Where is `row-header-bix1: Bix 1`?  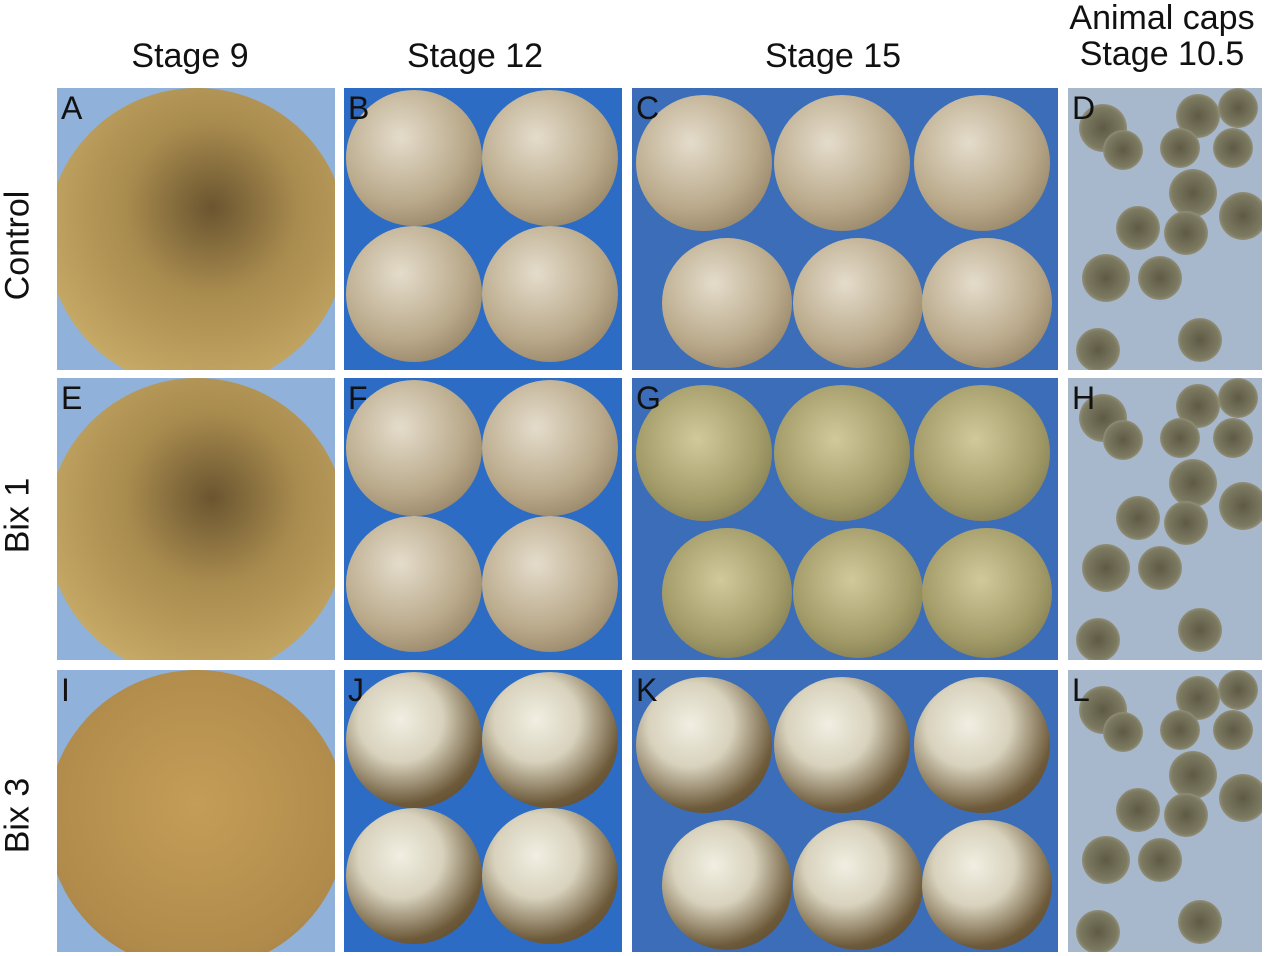
row-header-bix1: Bix 1 is located at coordinates (18, 515).